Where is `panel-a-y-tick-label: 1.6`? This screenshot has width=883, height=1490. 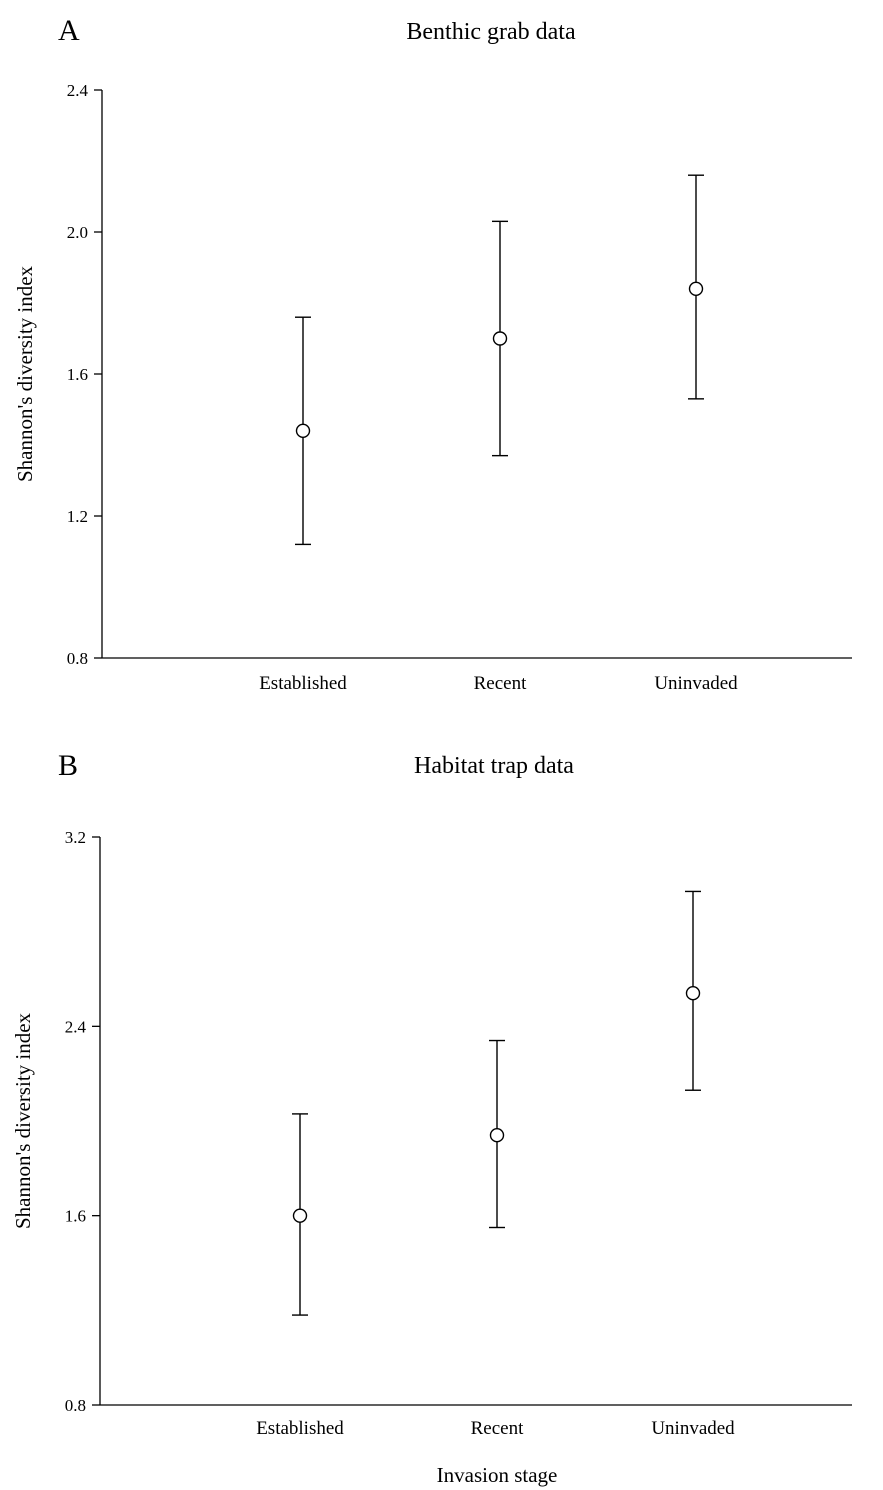 panel-a-y-tick-label: 1.6 is located at coordinates (77, 374).